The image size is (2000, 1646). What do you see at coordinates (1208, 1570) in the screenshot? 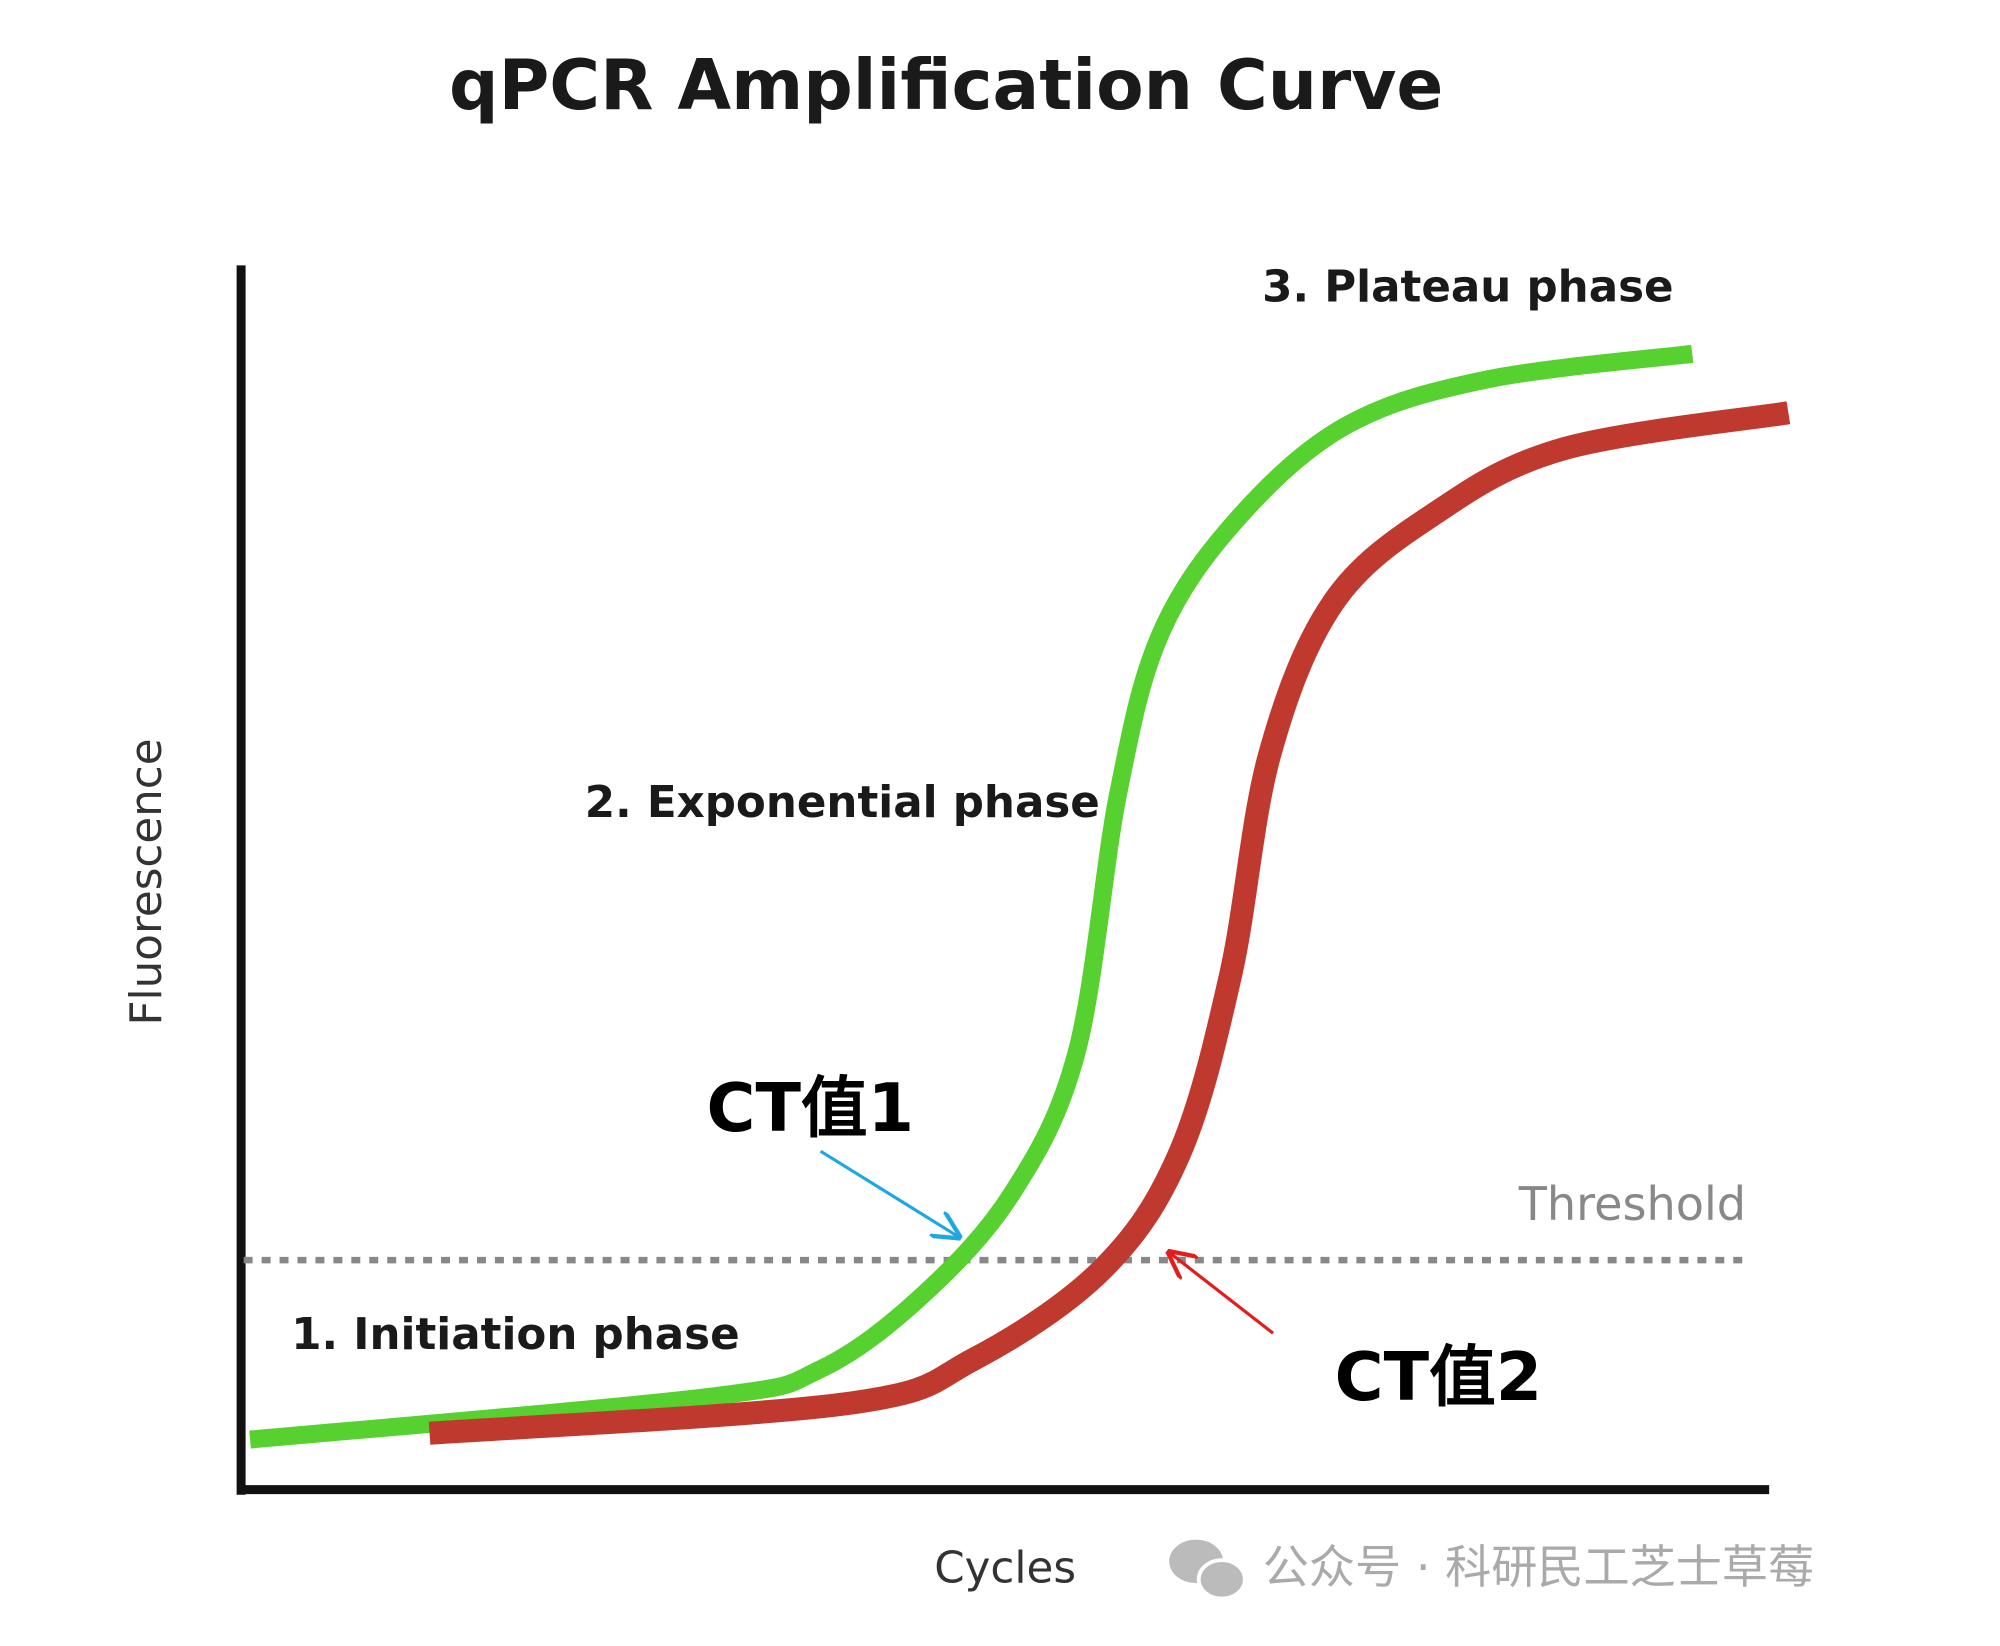
I see `wechat-icon` at bounding box center [1208, 1570].